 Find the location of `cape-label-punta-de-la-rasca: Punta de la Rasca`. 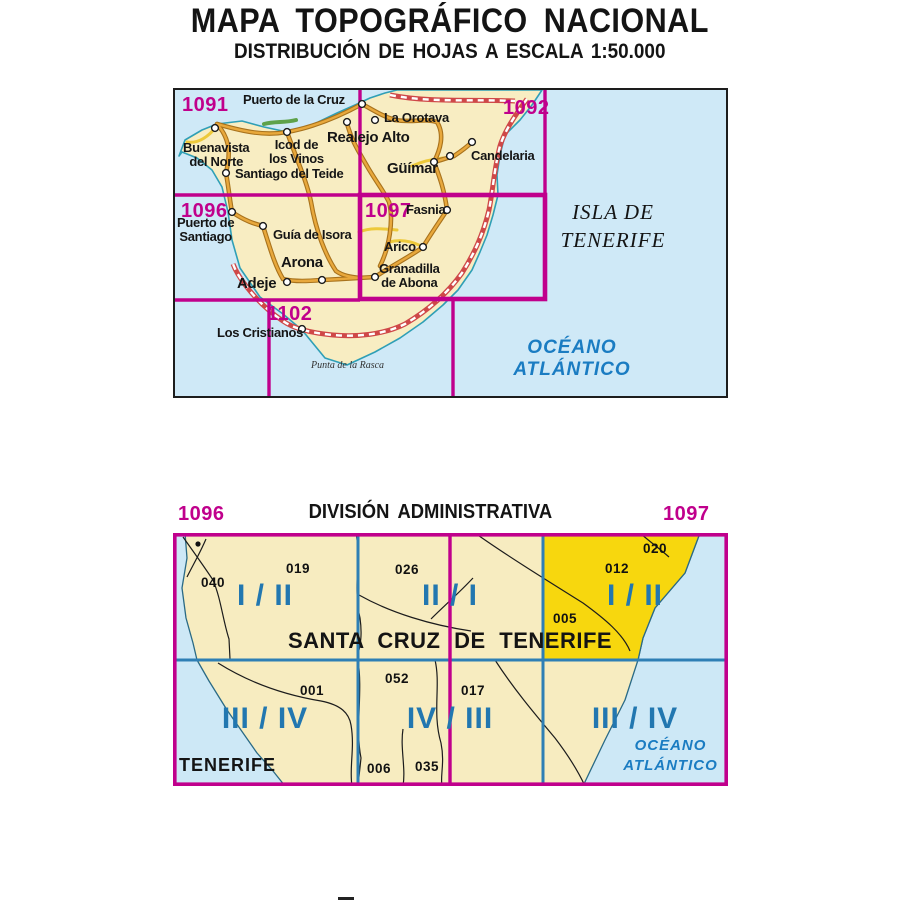

cape-label-punta-de-la-rasca: Punta de la Rasca is located at coordinates (348, 365).